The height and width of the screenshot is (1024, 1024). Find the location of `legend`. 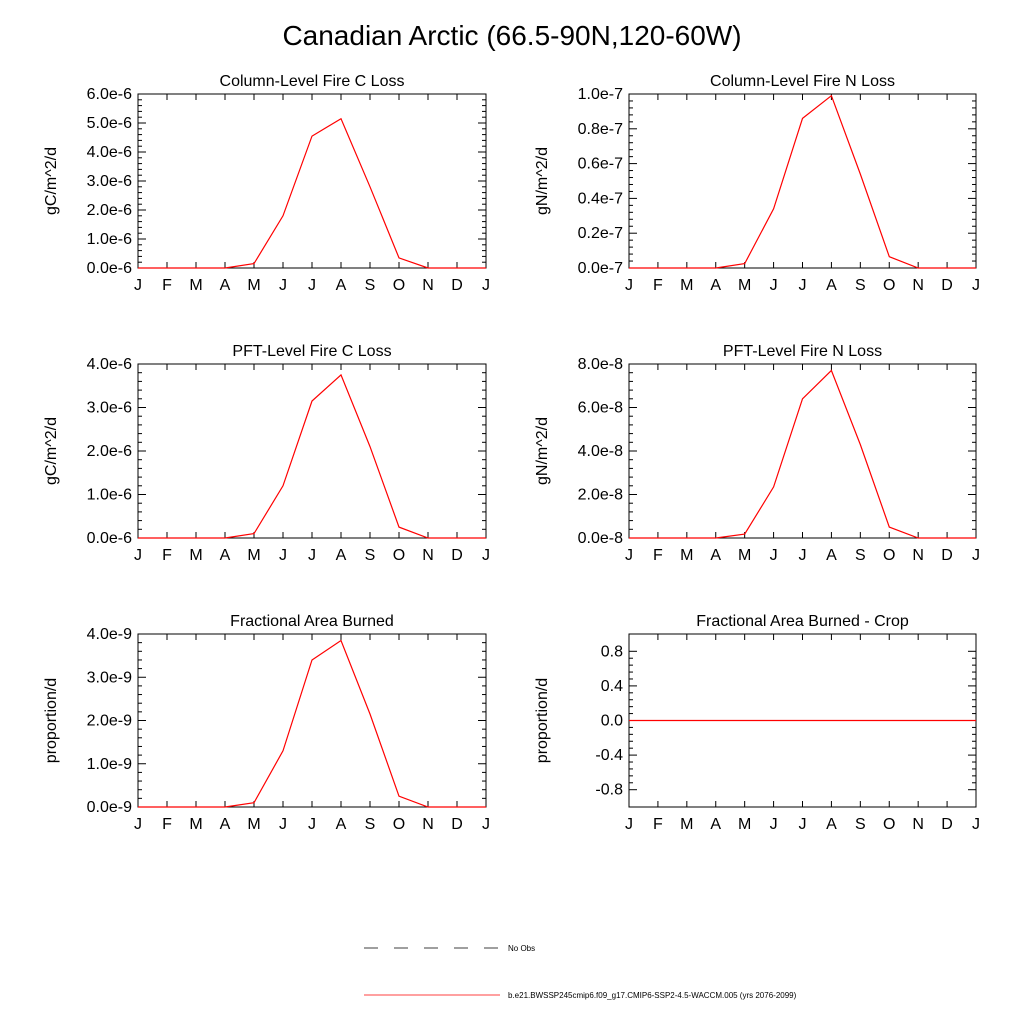

legend is located at coordinates (432, 971).